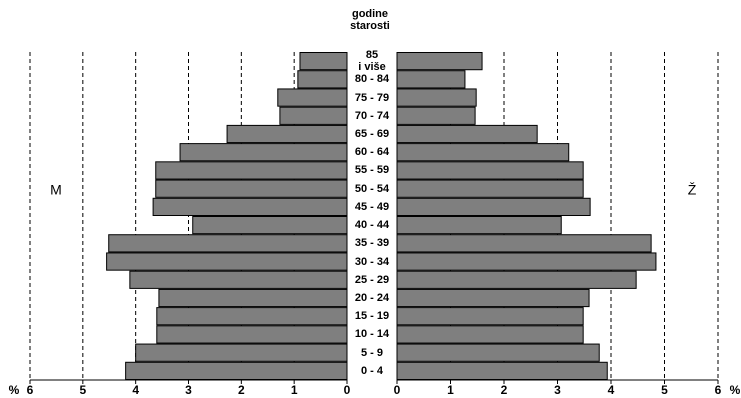 The height and width of the screenshot is (398, 741). Describe the element at coordinates (372, 170) in the screenshot. I see `category-label: 55 - 59` at that location.